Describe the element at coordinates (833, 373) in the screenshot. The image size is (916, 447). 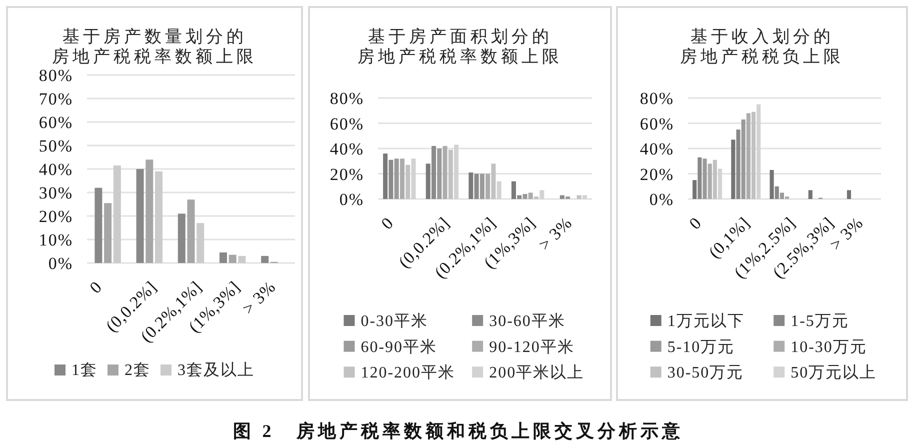
I see `legend-label: 50万元以上` at that location.